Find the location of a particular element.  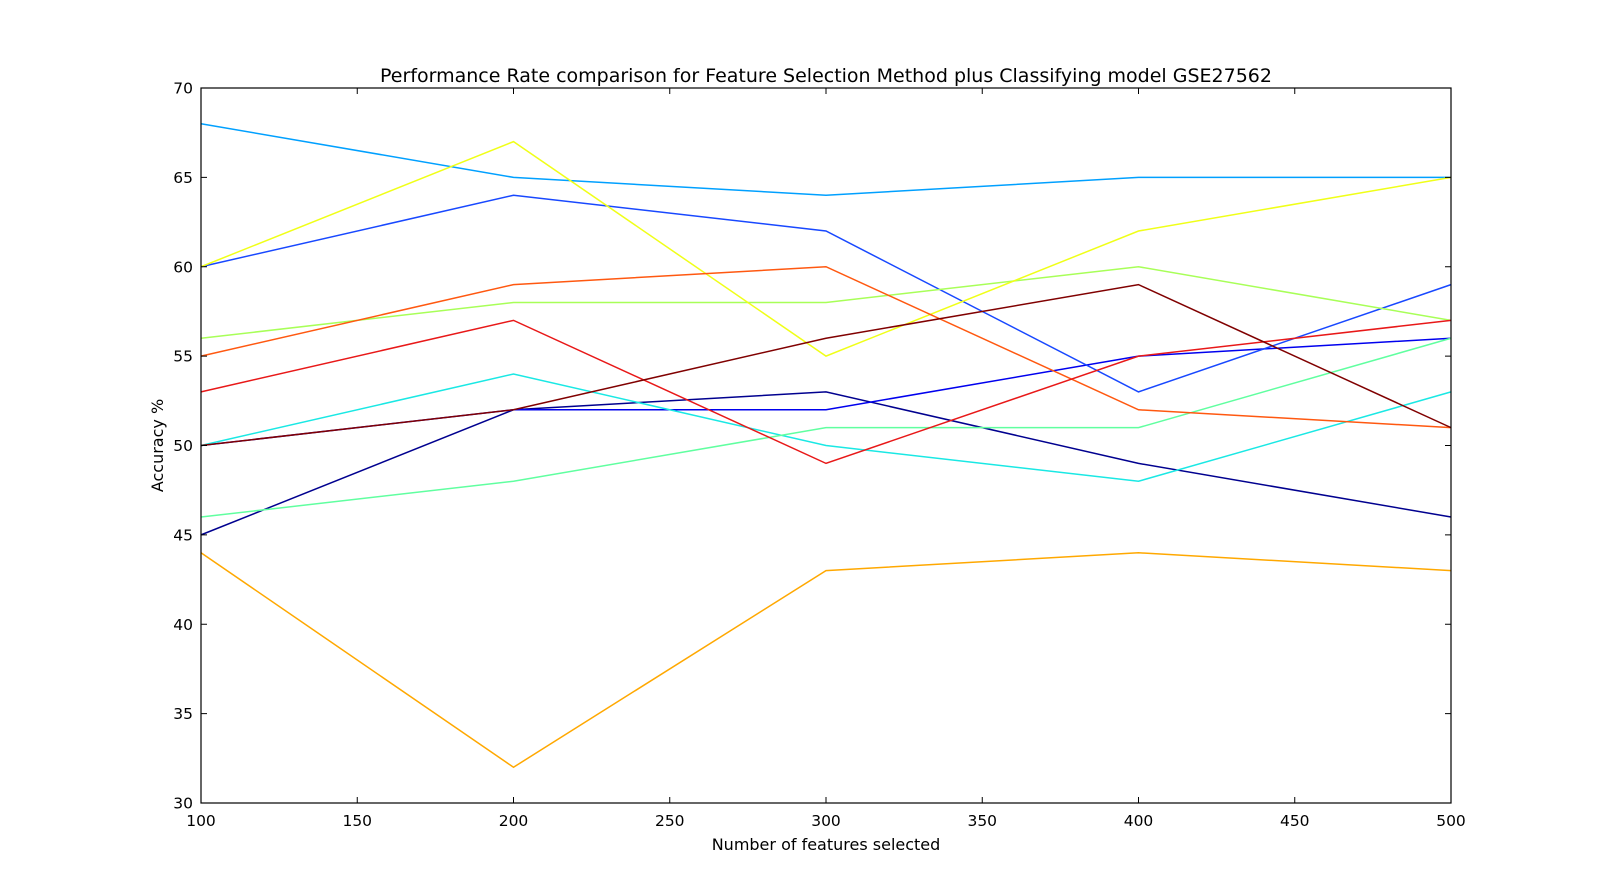

y-tick-label: 55 is located at coordinates (183, 357).